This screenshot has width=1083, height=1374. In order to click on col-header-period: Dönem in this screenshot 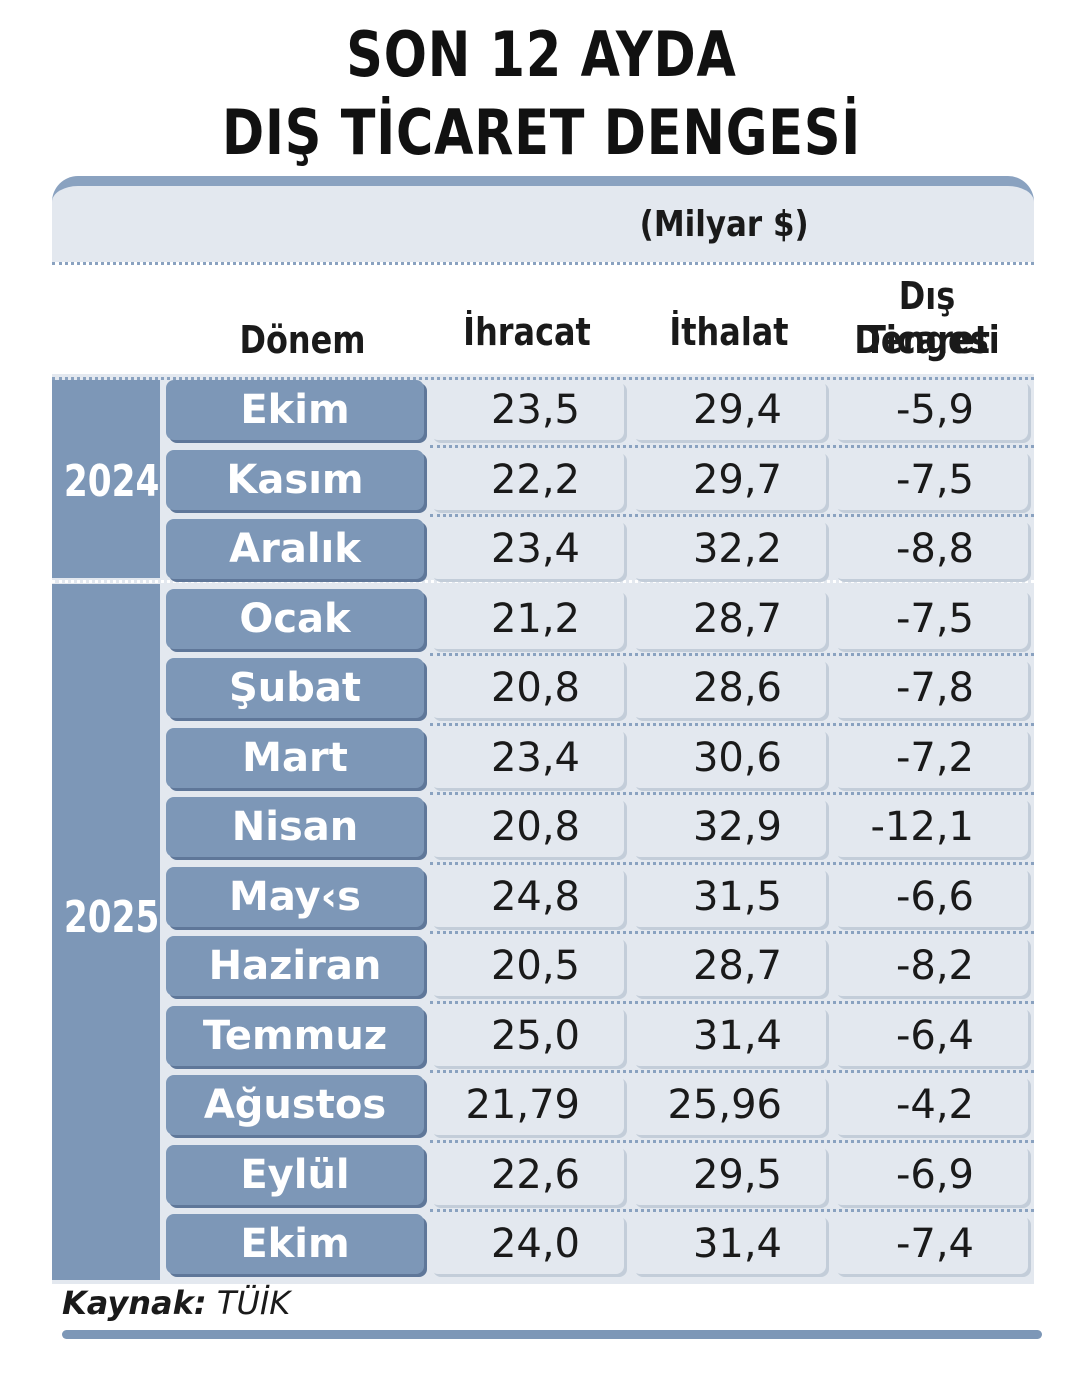, I will do `click(302, 340)`.